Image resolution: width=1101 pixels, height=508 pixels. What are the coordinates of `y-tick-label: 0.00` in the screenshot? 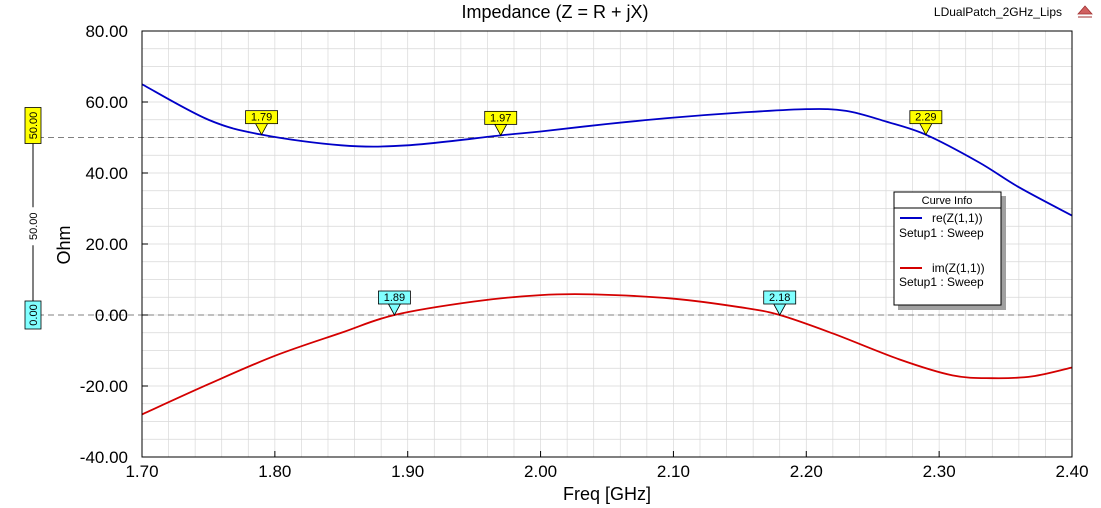 It's located at (111, 315).